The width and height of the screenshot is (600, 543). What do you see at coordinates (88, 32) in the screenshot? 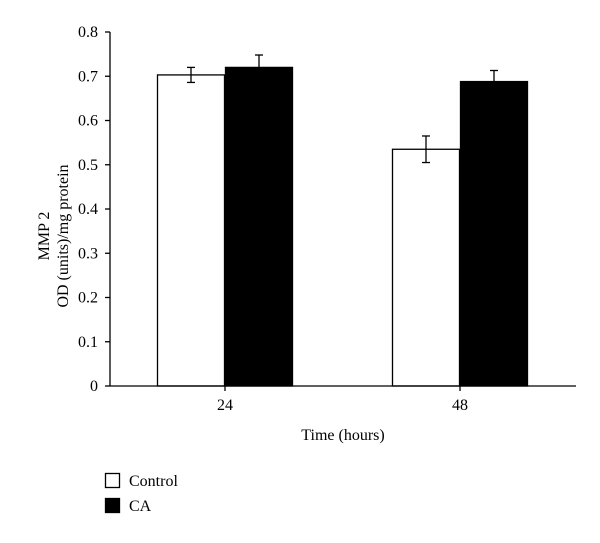
I see `y-tick-label: 0.8` at bounding box center [88, 32].